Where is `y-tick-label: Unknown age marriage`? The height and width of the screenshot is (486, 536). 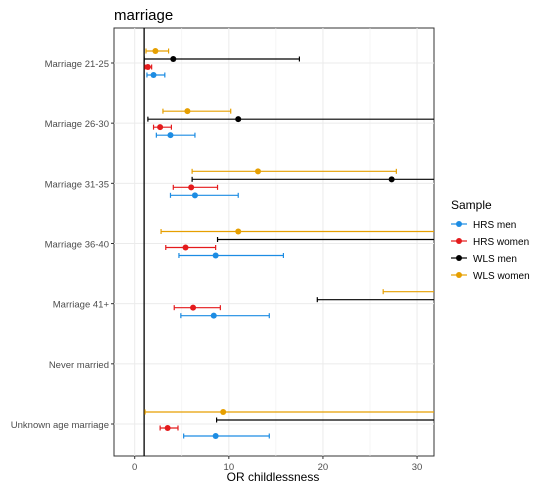
y-tick-label: Unknown age marriage is located at coordinates (60, 425).